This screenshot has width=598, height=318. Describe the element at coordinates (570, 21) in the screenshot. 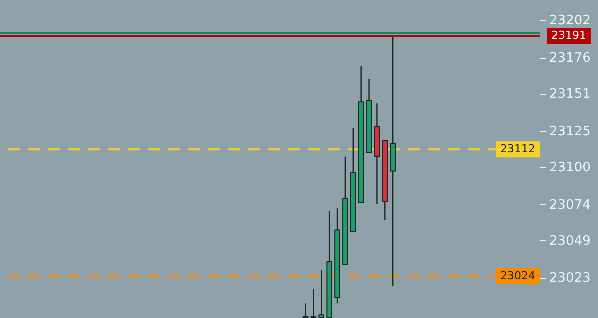

I see `y-tick-label: 23202` at that location.